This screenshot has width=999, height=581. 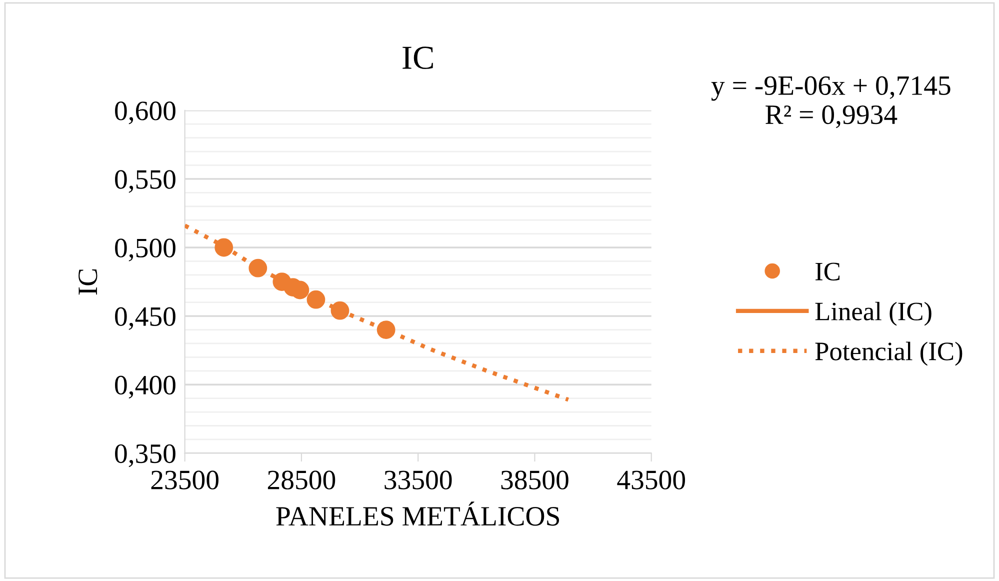 What do you see at coordinates (888, 354) in the screenshot?
I see `legend-label: Potencial (IC)` at bounding box center [888, 354].